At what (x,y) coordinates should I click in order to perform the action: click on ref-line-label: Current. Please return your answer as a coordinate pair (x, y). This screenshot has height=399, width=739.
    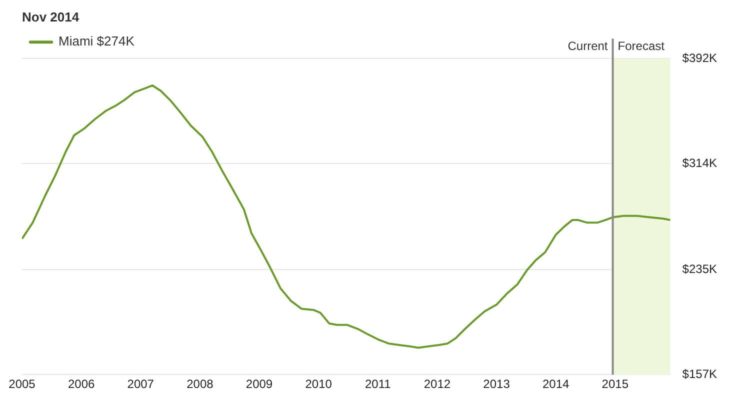
    Looking at the image, I should click on (588, 45).